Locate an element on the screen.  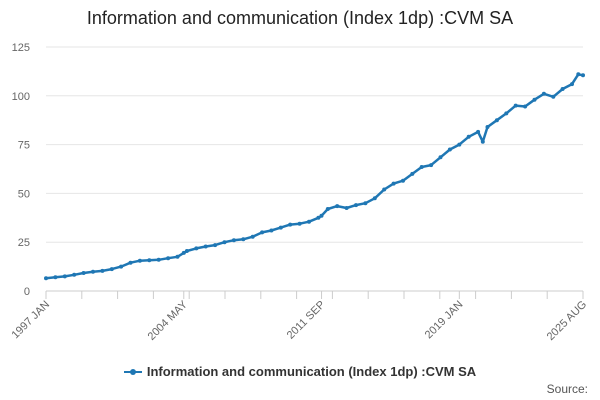
x-tick-label: 2011 SEP is located at coordinates (306, 320).